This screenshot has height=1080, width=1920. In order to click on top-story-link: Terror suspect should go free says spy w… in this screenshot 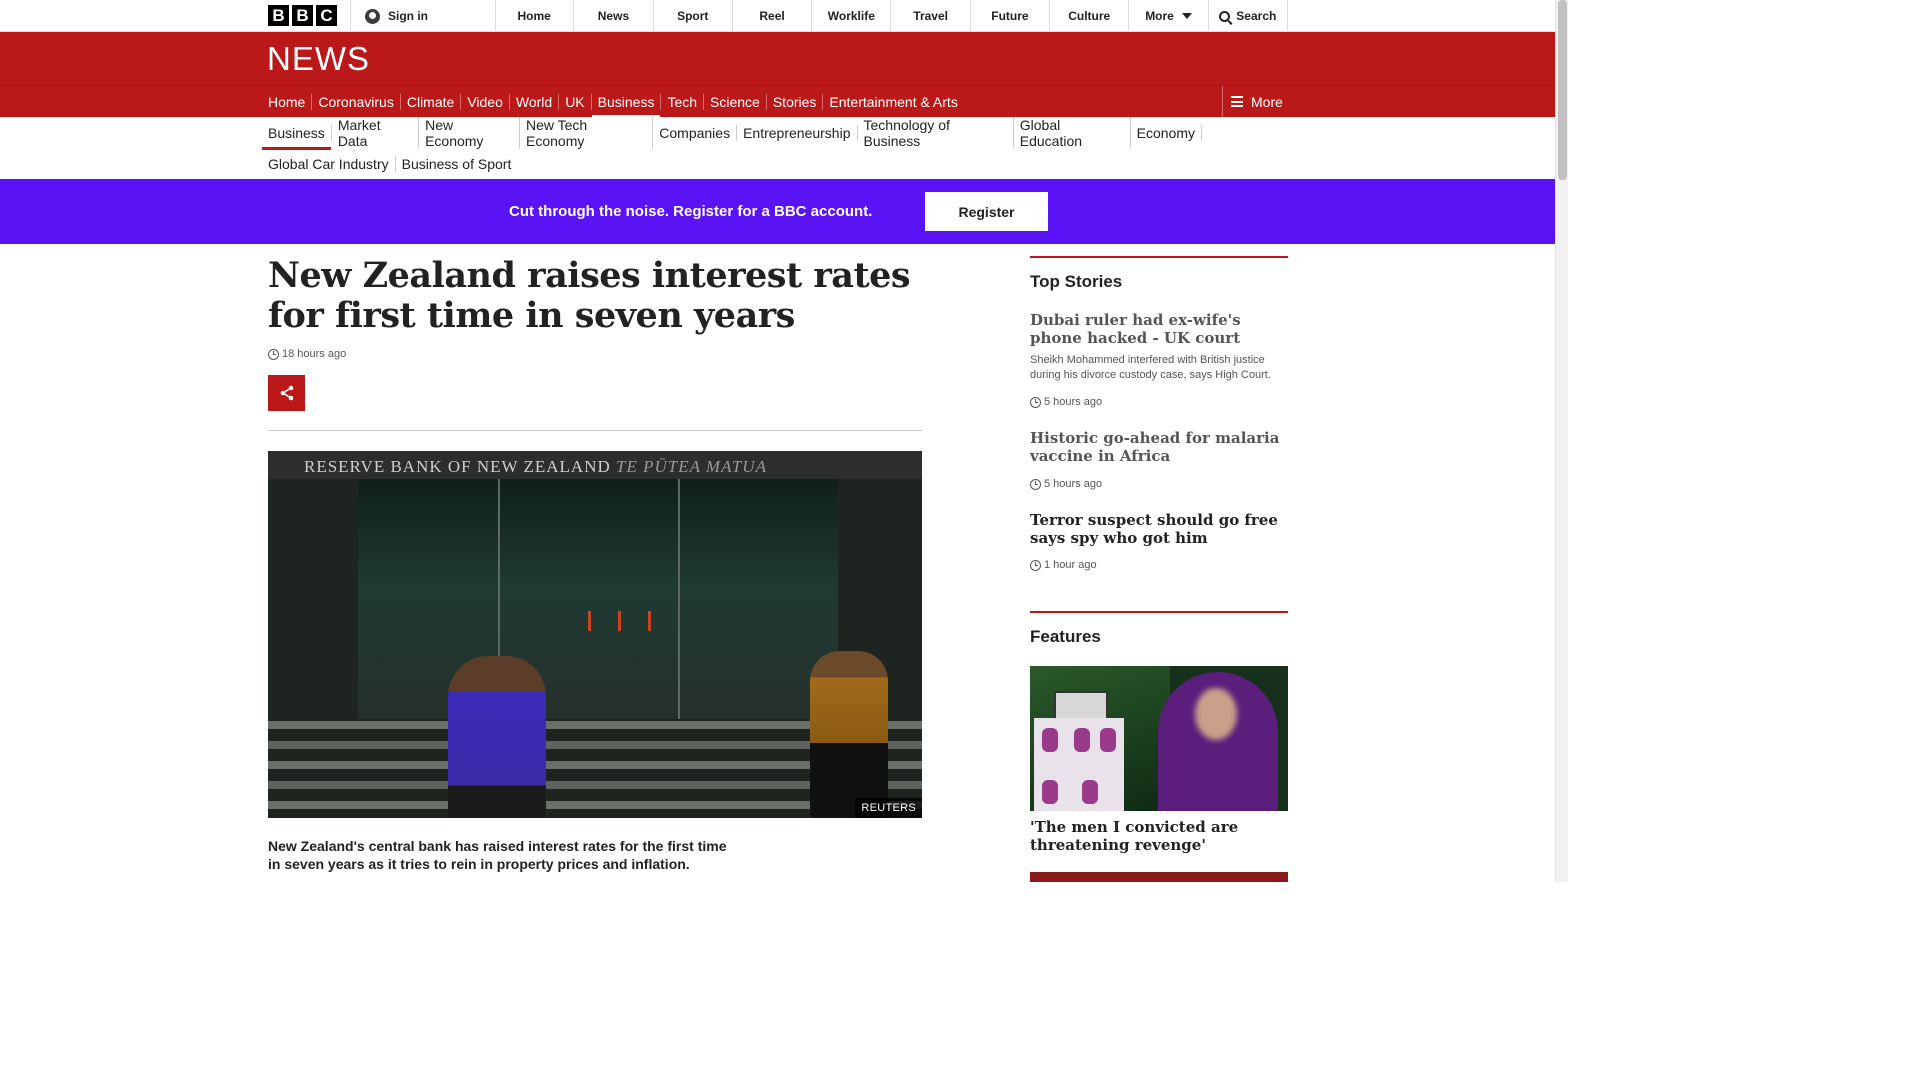, I will do `click(1154, 529)`.